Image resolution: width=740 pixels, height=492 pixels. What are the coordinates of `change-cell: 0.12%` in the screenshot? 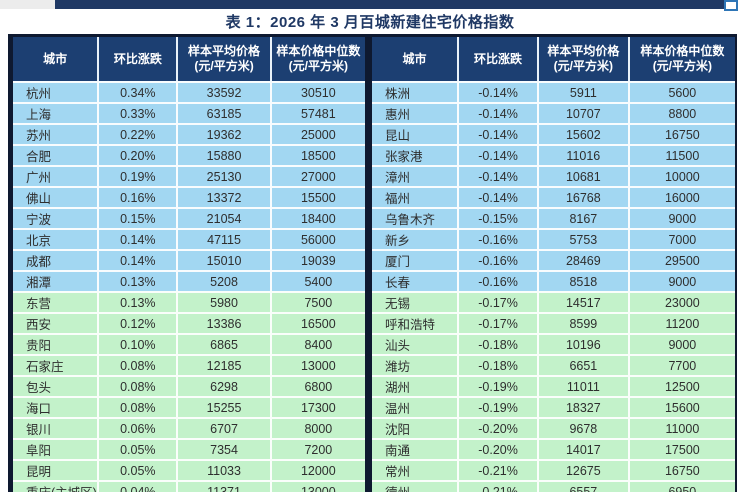 It's located at (139, 322).